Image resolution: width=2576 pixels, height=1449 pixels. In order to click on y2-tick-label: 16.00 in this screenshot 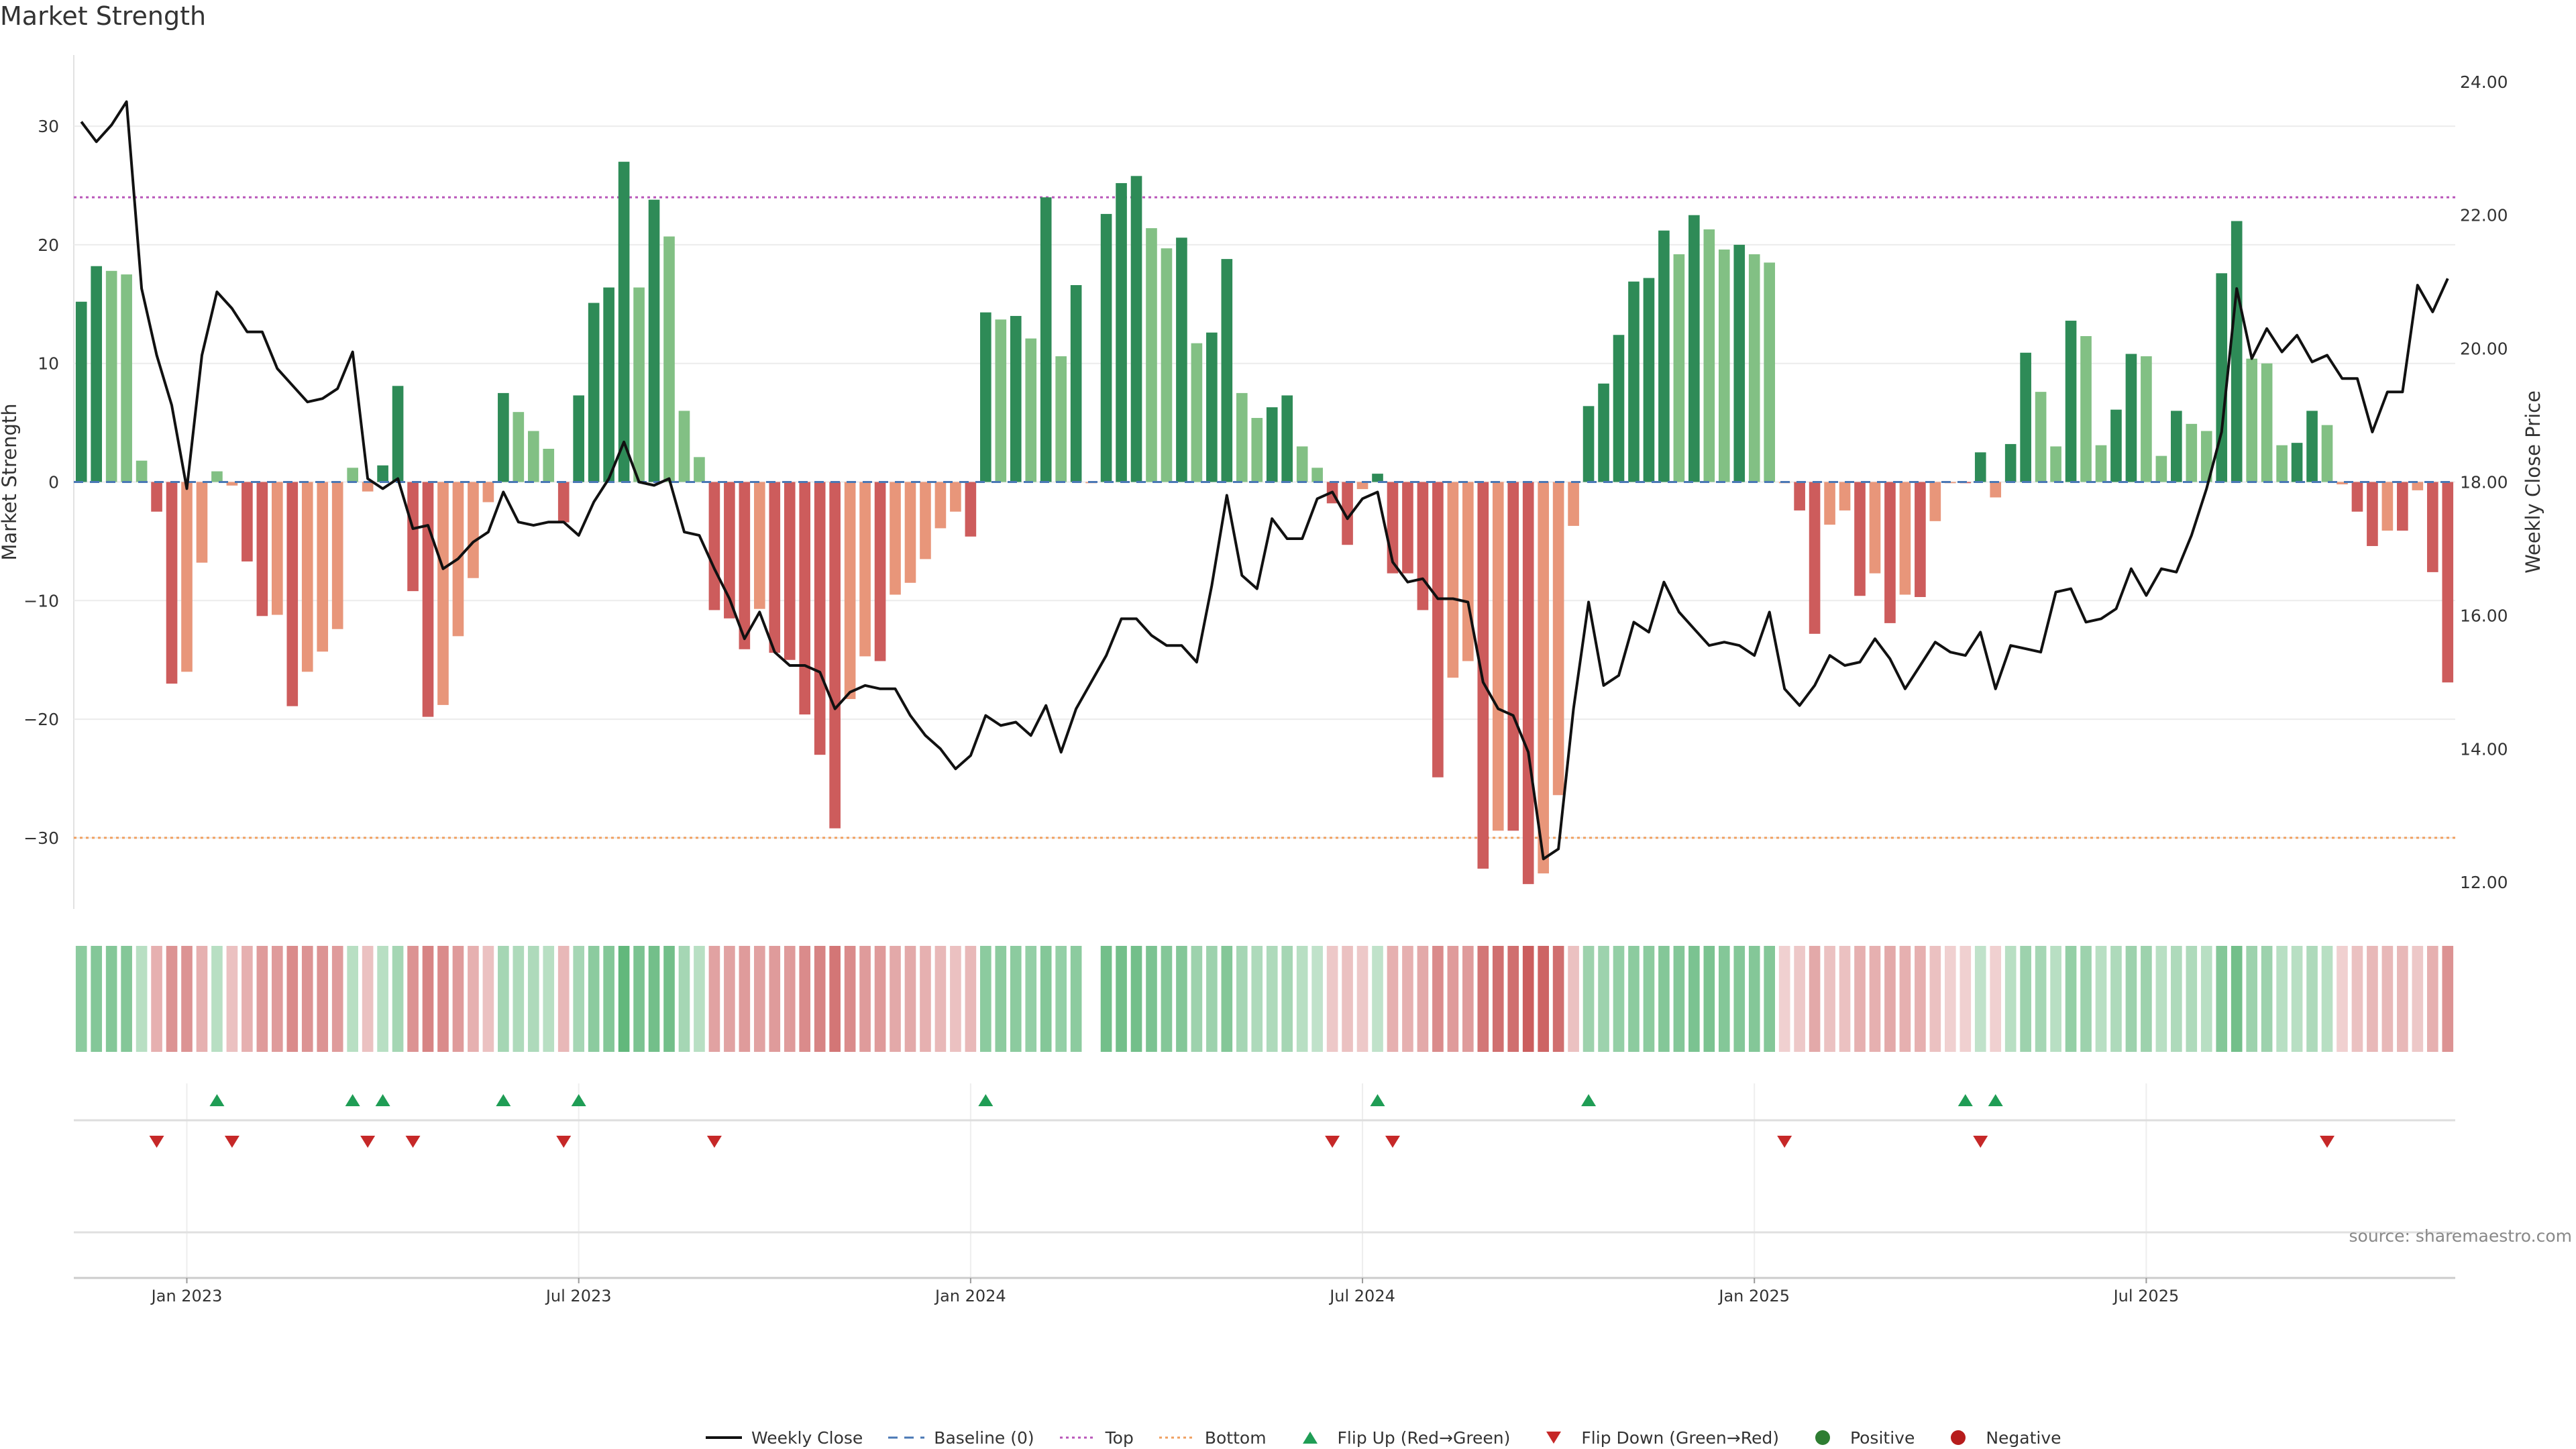, I will do `click(2484, 615)`.